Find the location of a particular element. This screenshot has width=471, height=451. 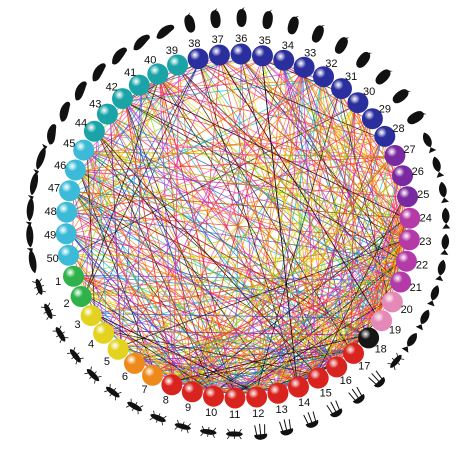

species-label: 35 is located at coordinates (265, 41).